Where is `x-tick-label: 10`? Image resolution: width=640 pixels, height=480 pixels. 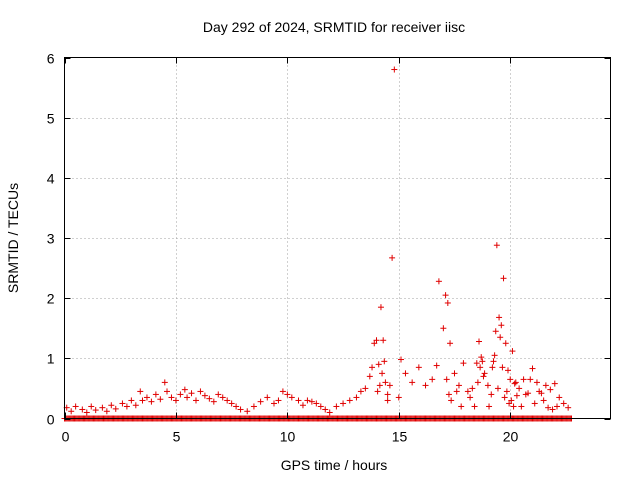 x-tick-label: 10 is located at coordinates (288, 437).